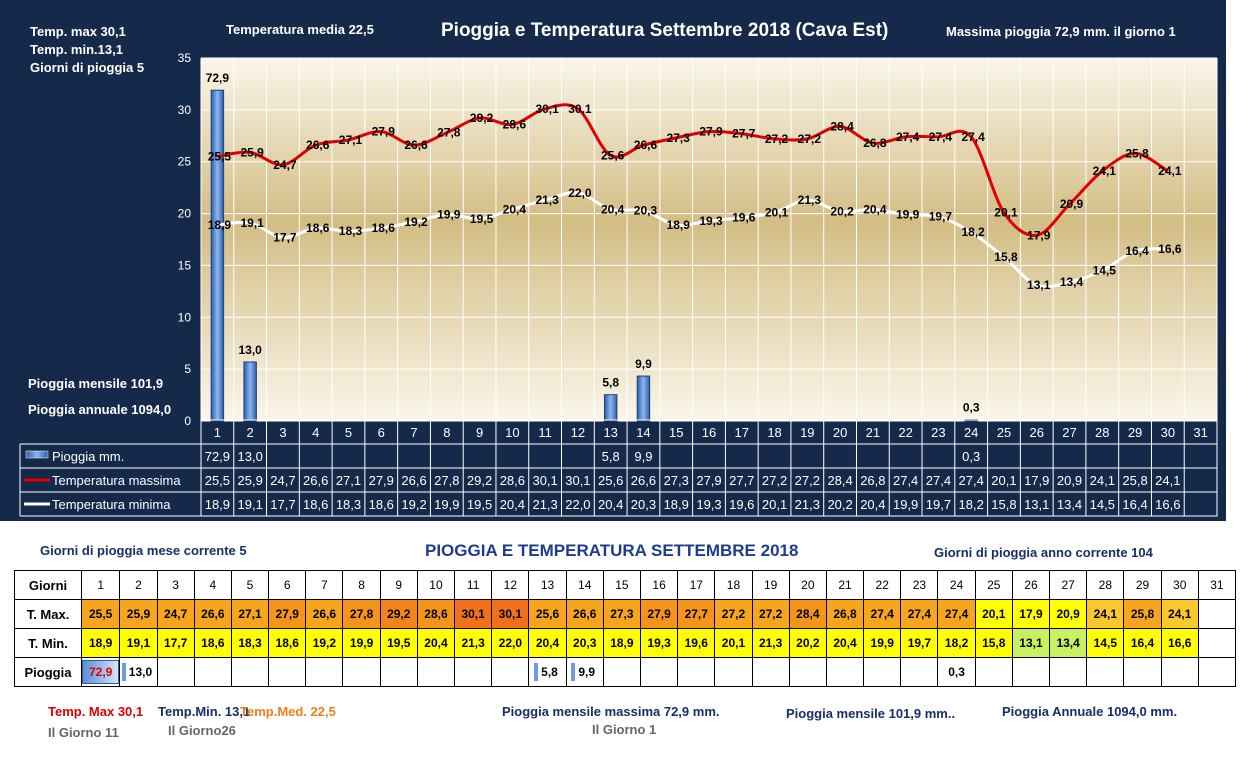  I want to click on temp-max-label: 29,2, so click(482, 118).